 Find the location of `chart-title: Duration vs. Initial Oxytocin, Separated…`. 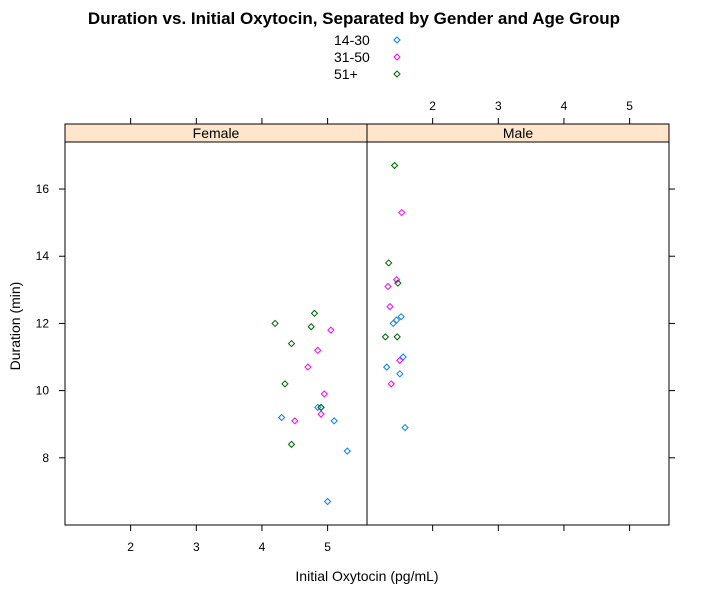

chart-title: Duration vs. Initial Oxytocin, Separated… is located at coordinates (354, 18).